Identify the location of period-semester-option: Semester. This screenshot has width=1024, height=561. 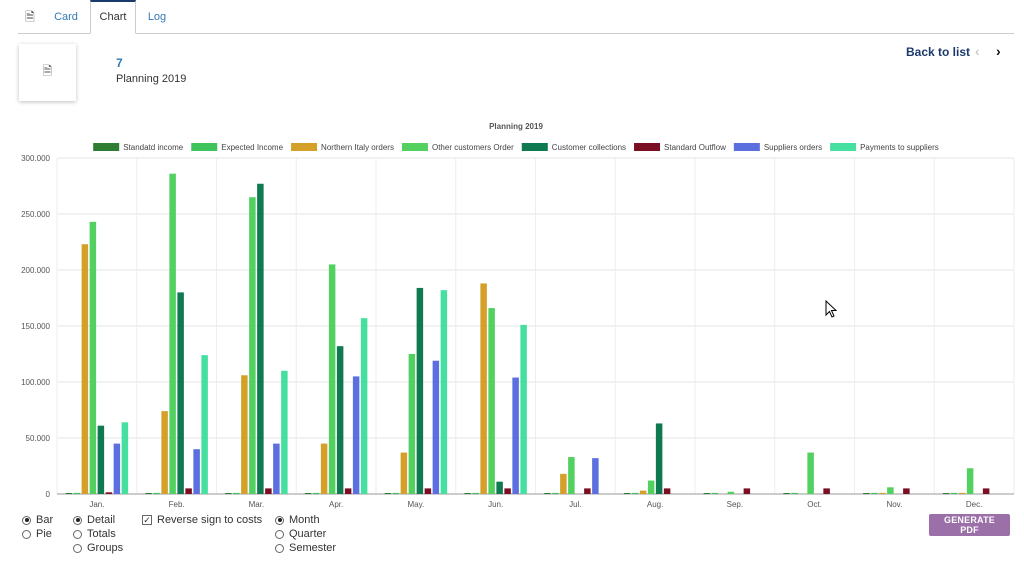
(305, 548).